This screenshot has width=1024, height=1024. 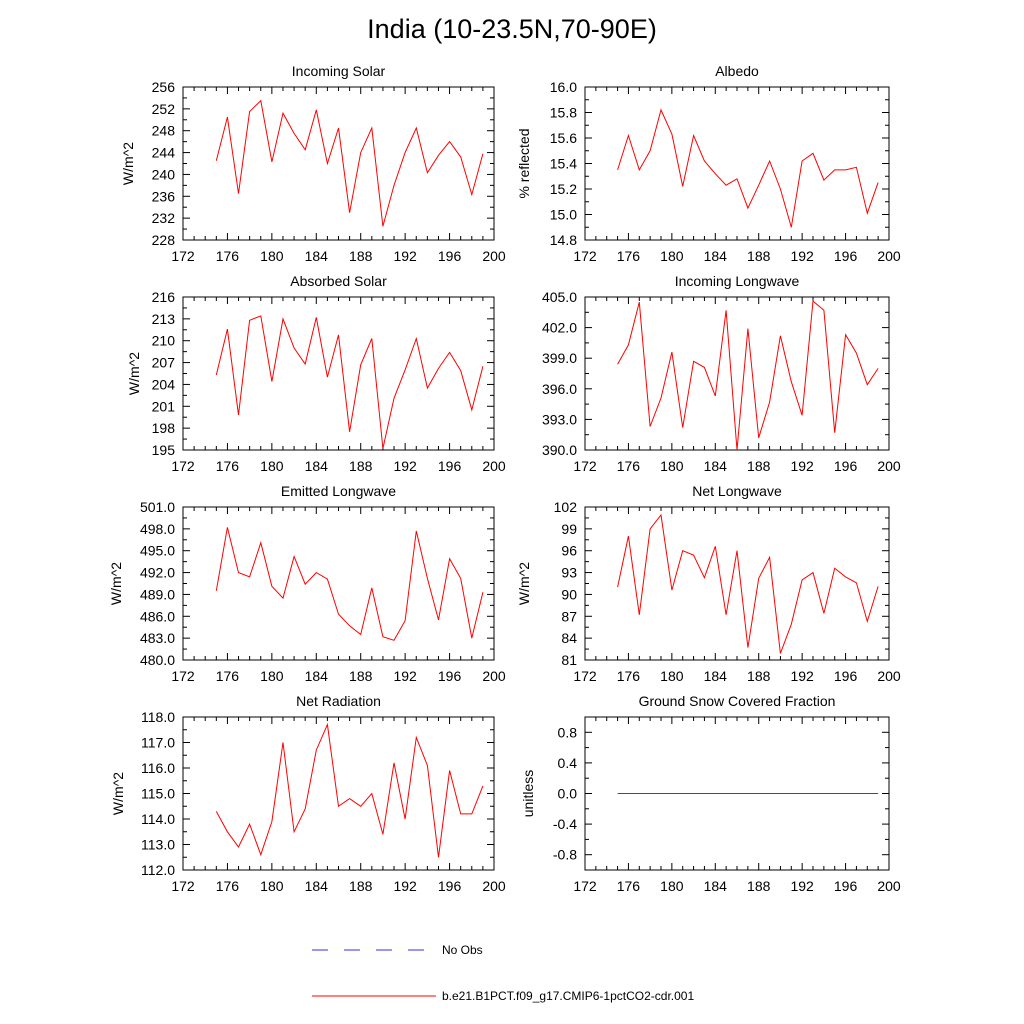 What do you see at coordinates (164, 450) in the screenshot?
I see `y-tick-label: 195` at bounding box center [164, 450].